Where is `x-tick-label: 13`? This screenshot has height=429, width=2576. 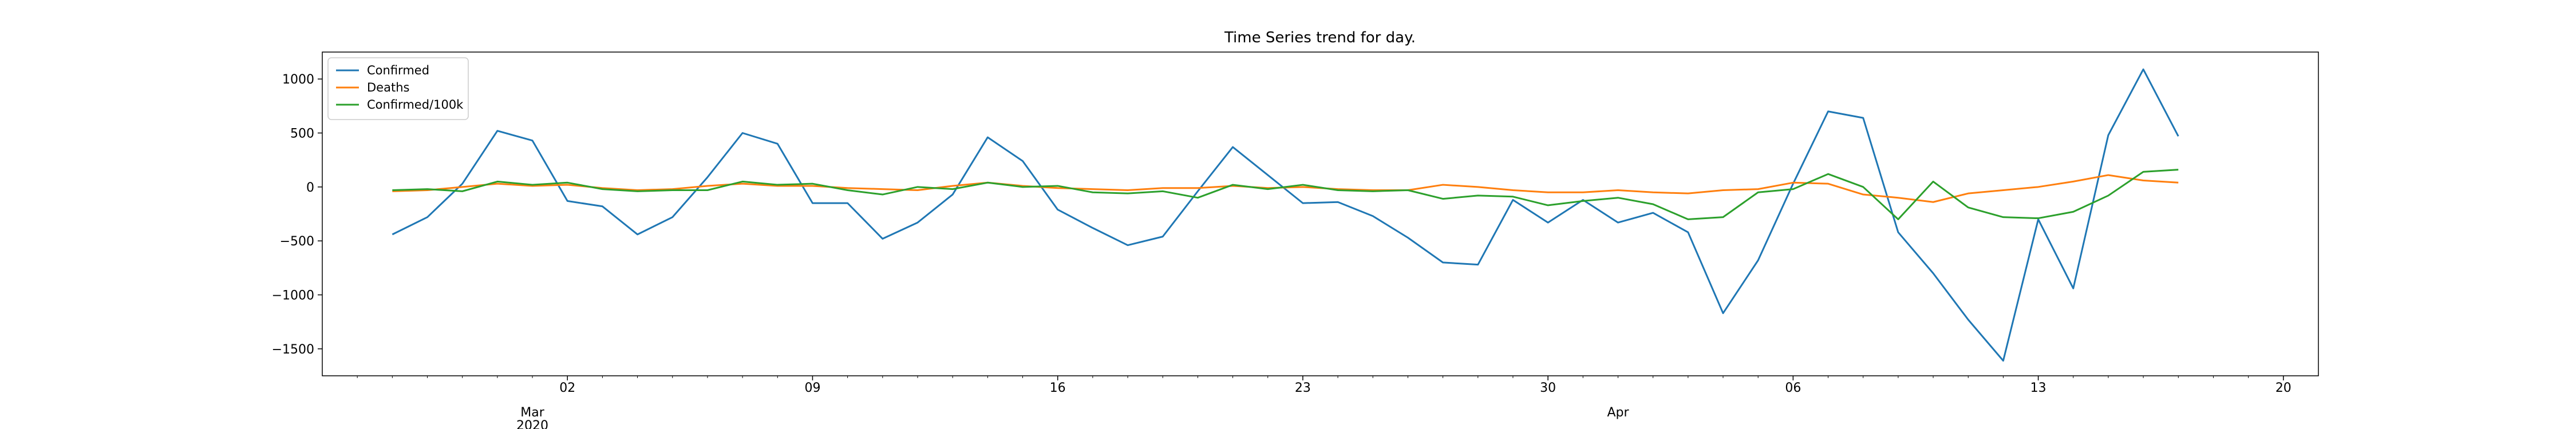 x-tick-label: 13 is located at coordinates (2038, 388).